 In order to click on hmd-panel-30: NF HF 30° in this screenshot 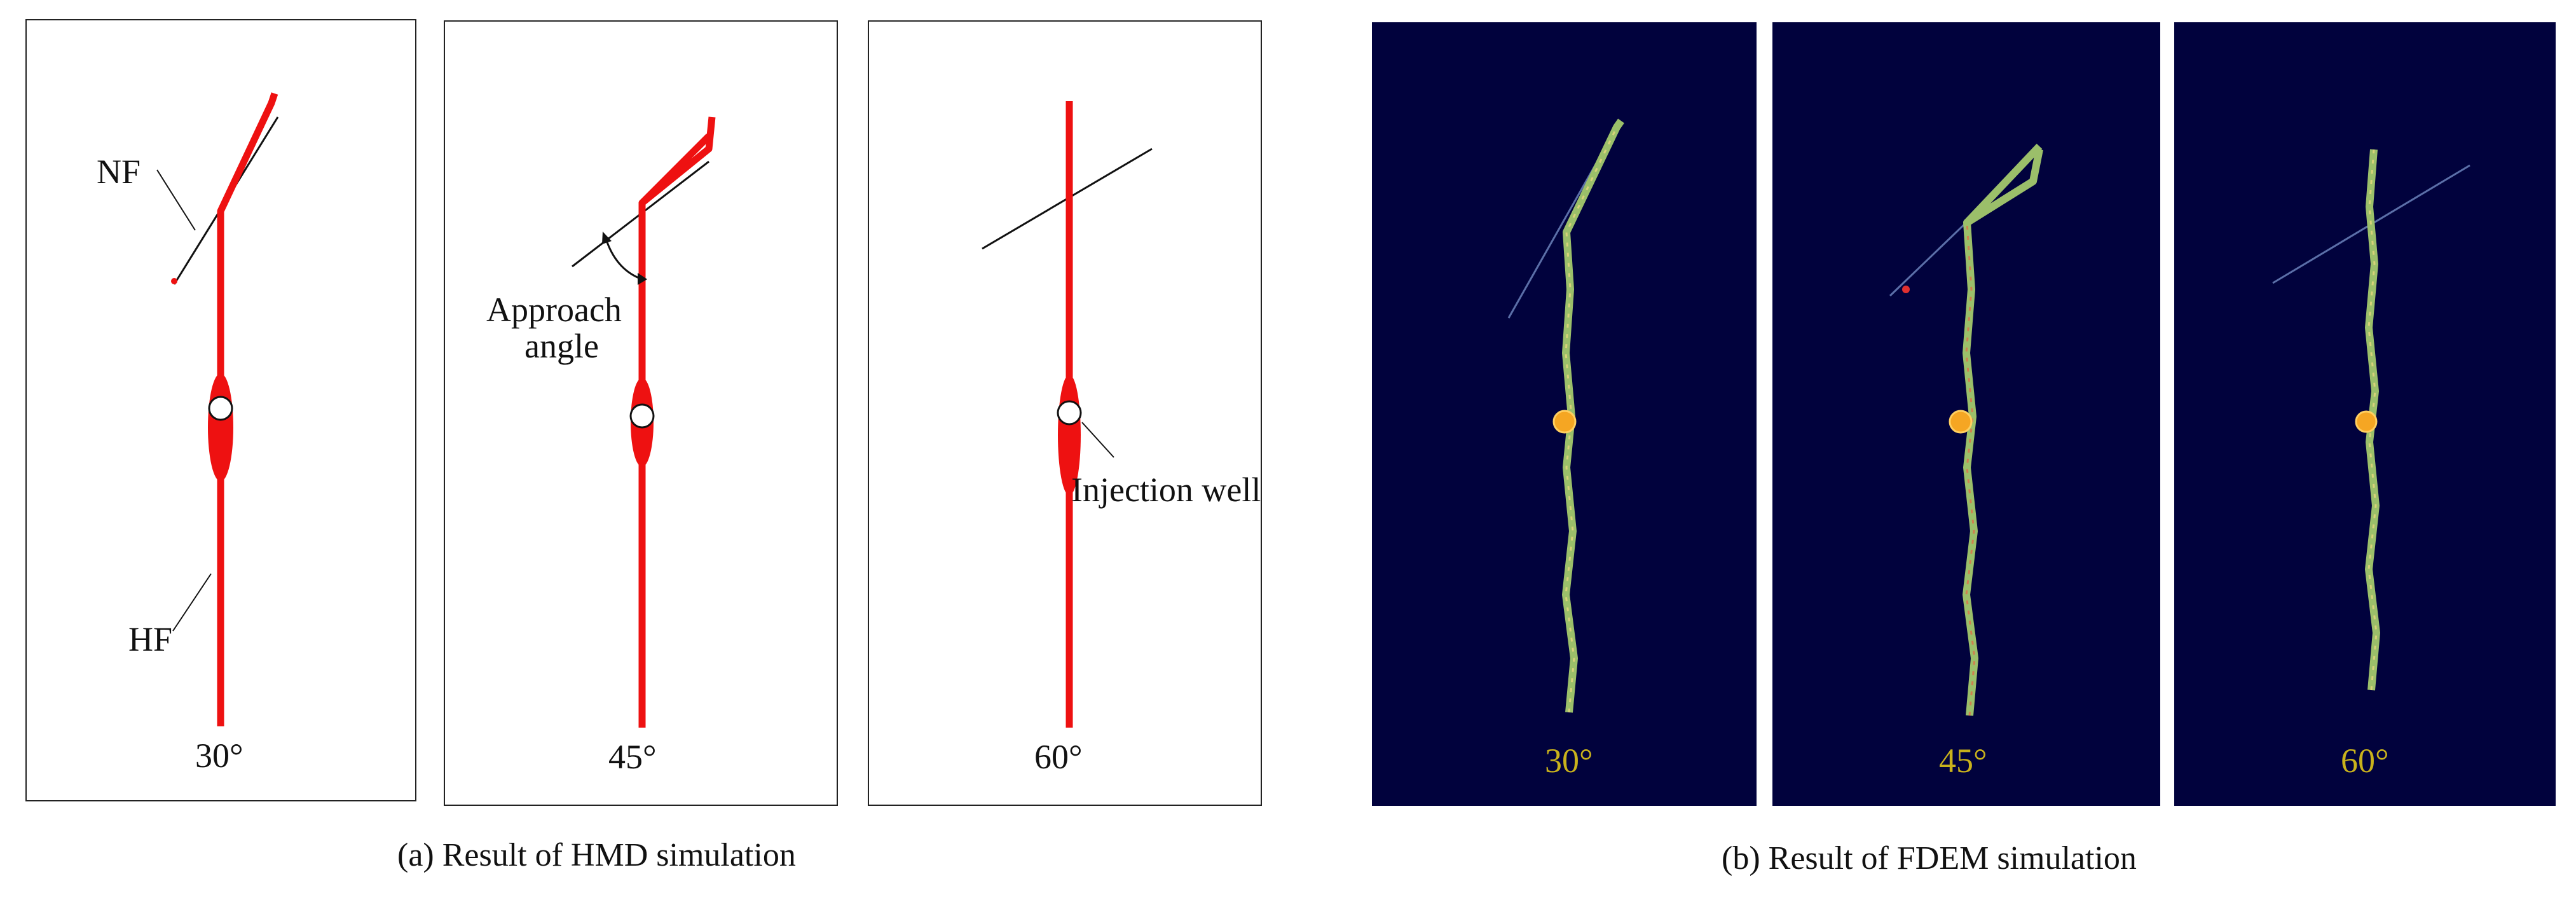, I will do `click(220, 410)`.